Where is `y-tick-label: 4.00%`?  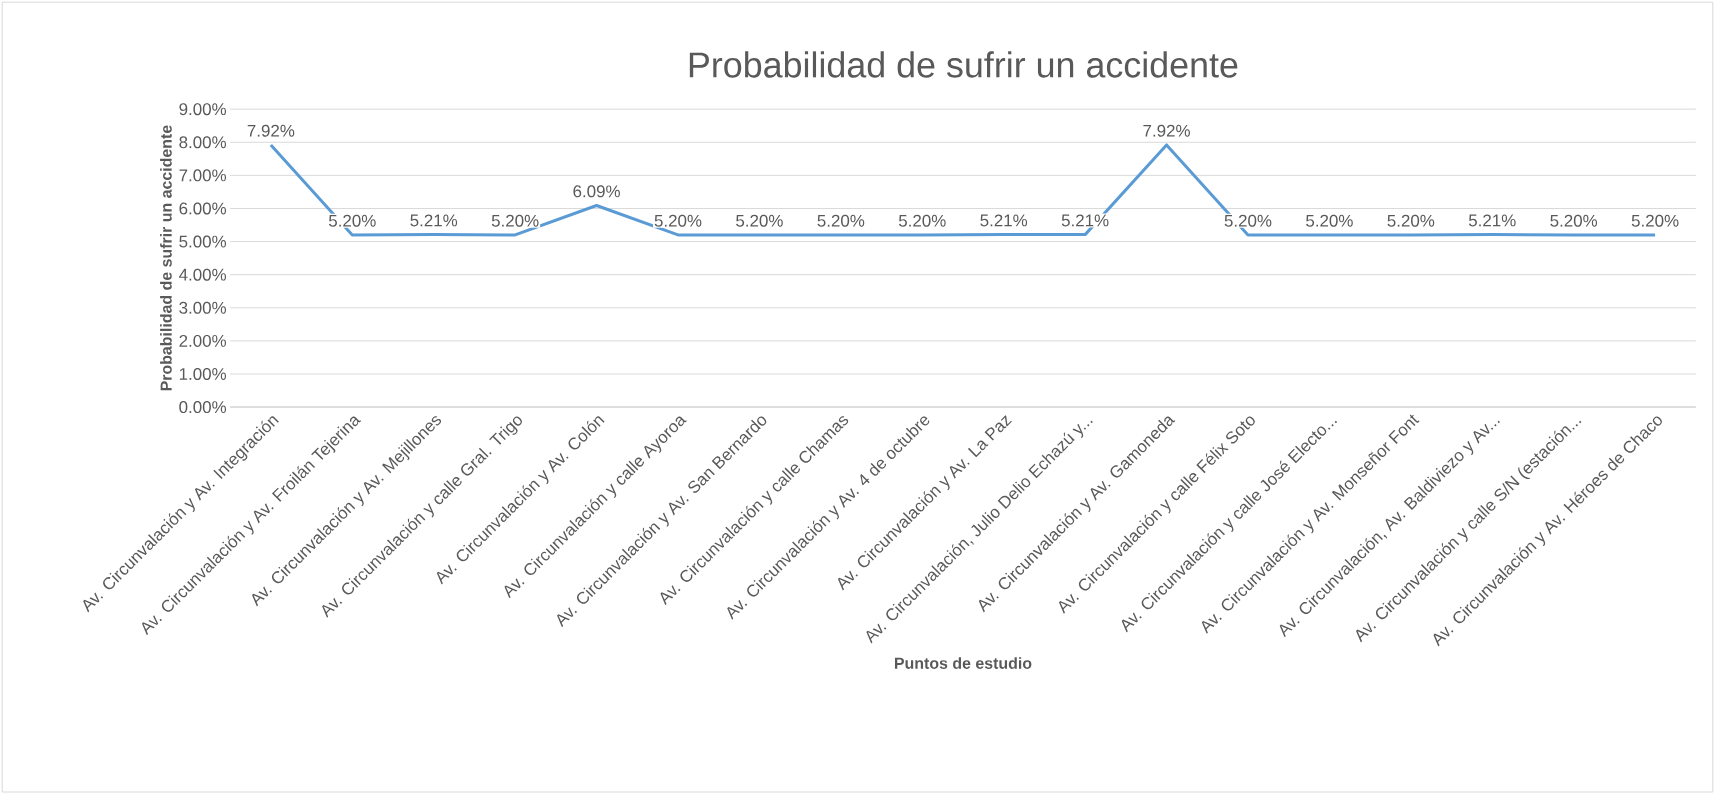
y-tick-label: 4.00% is located at coordinates (203, 274).